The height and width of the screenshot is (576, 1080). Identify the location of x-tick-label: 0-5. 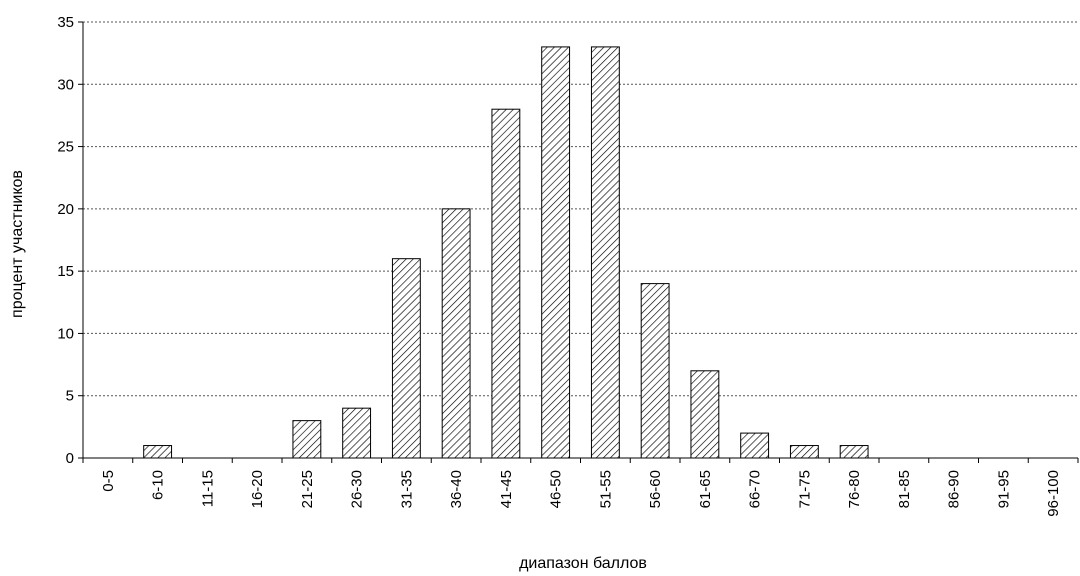
(108, 481).